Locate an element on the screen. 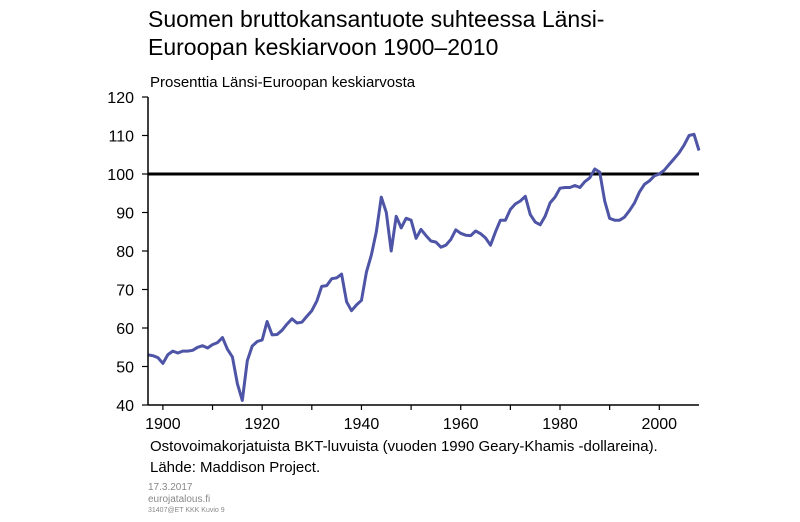 This screenshot has width=800, height=522. y-axis-label: Prosenttia Länsi-Euroopan keskiarvosta is located at coordinates (283, 82).